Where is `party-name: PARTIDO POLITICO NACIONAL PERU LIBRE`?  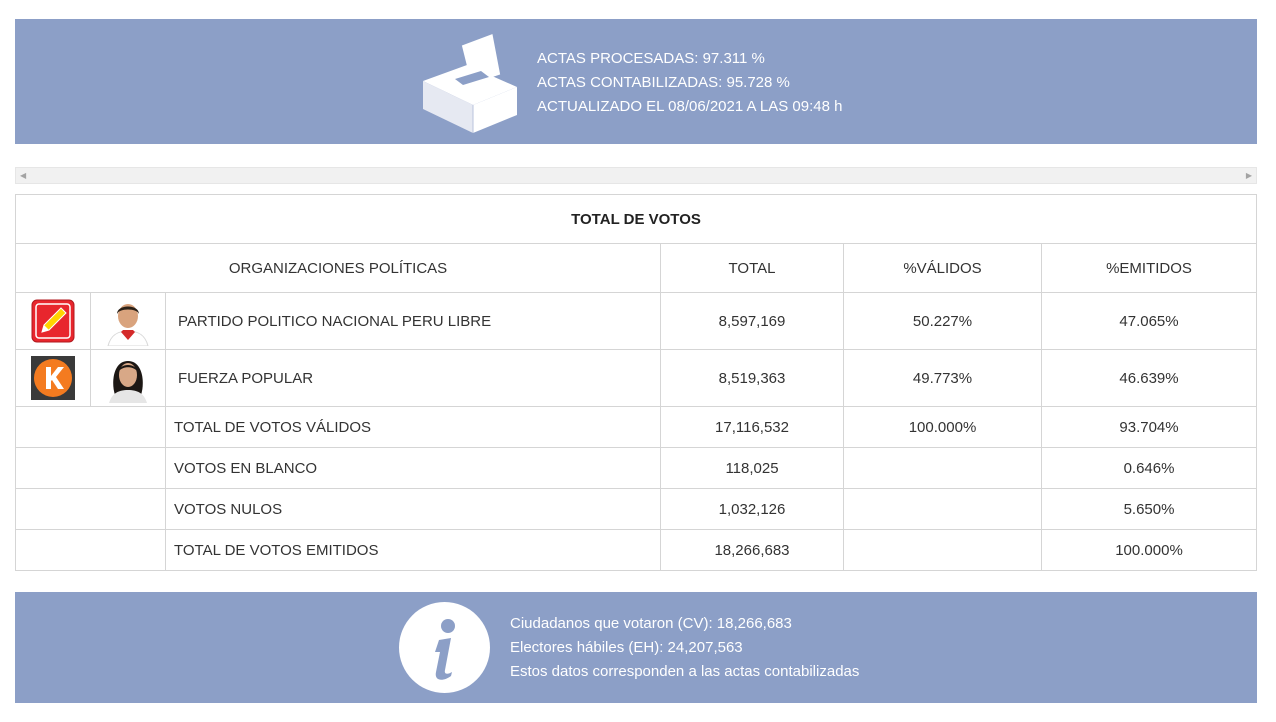 party-name: PARTIDO POLITICO NACIONAL PERU LIBRE is located at coordinates (413, 321).